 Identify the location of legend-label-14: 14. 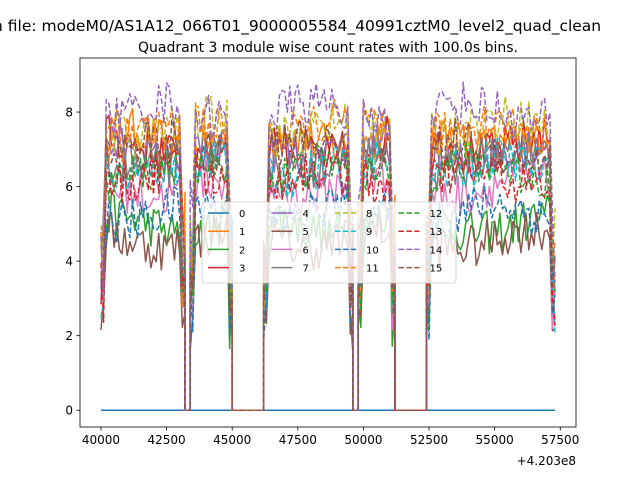
(436, 250).